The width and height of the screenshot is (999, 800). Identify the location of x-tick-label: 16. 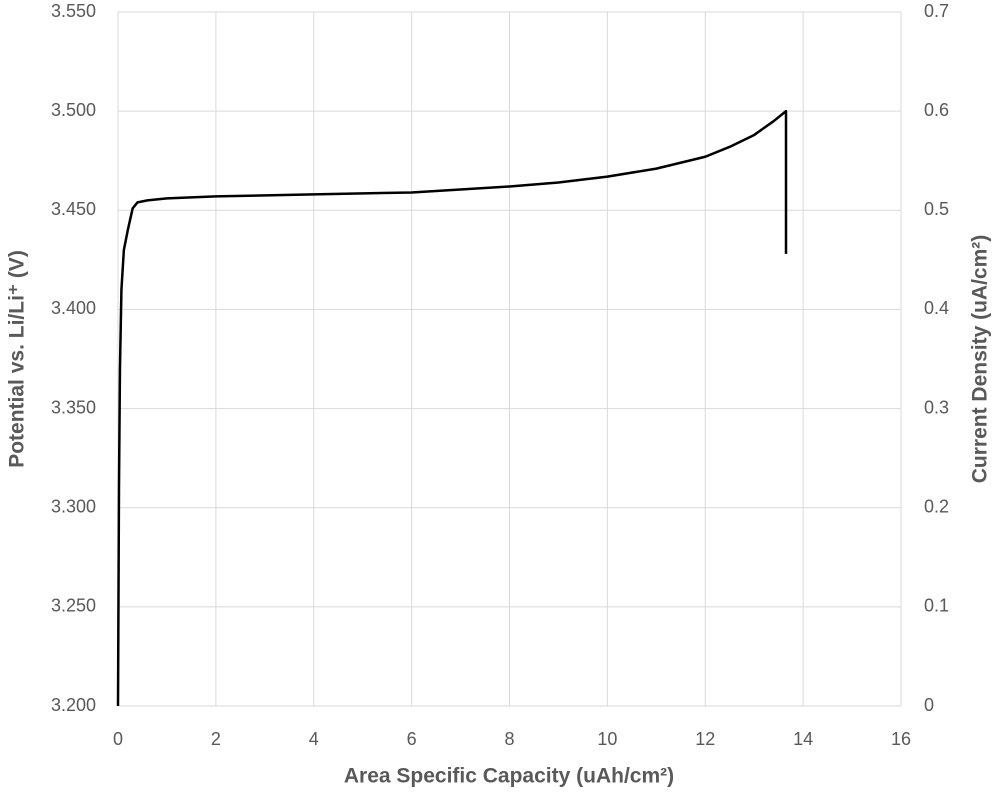
(901, 739).